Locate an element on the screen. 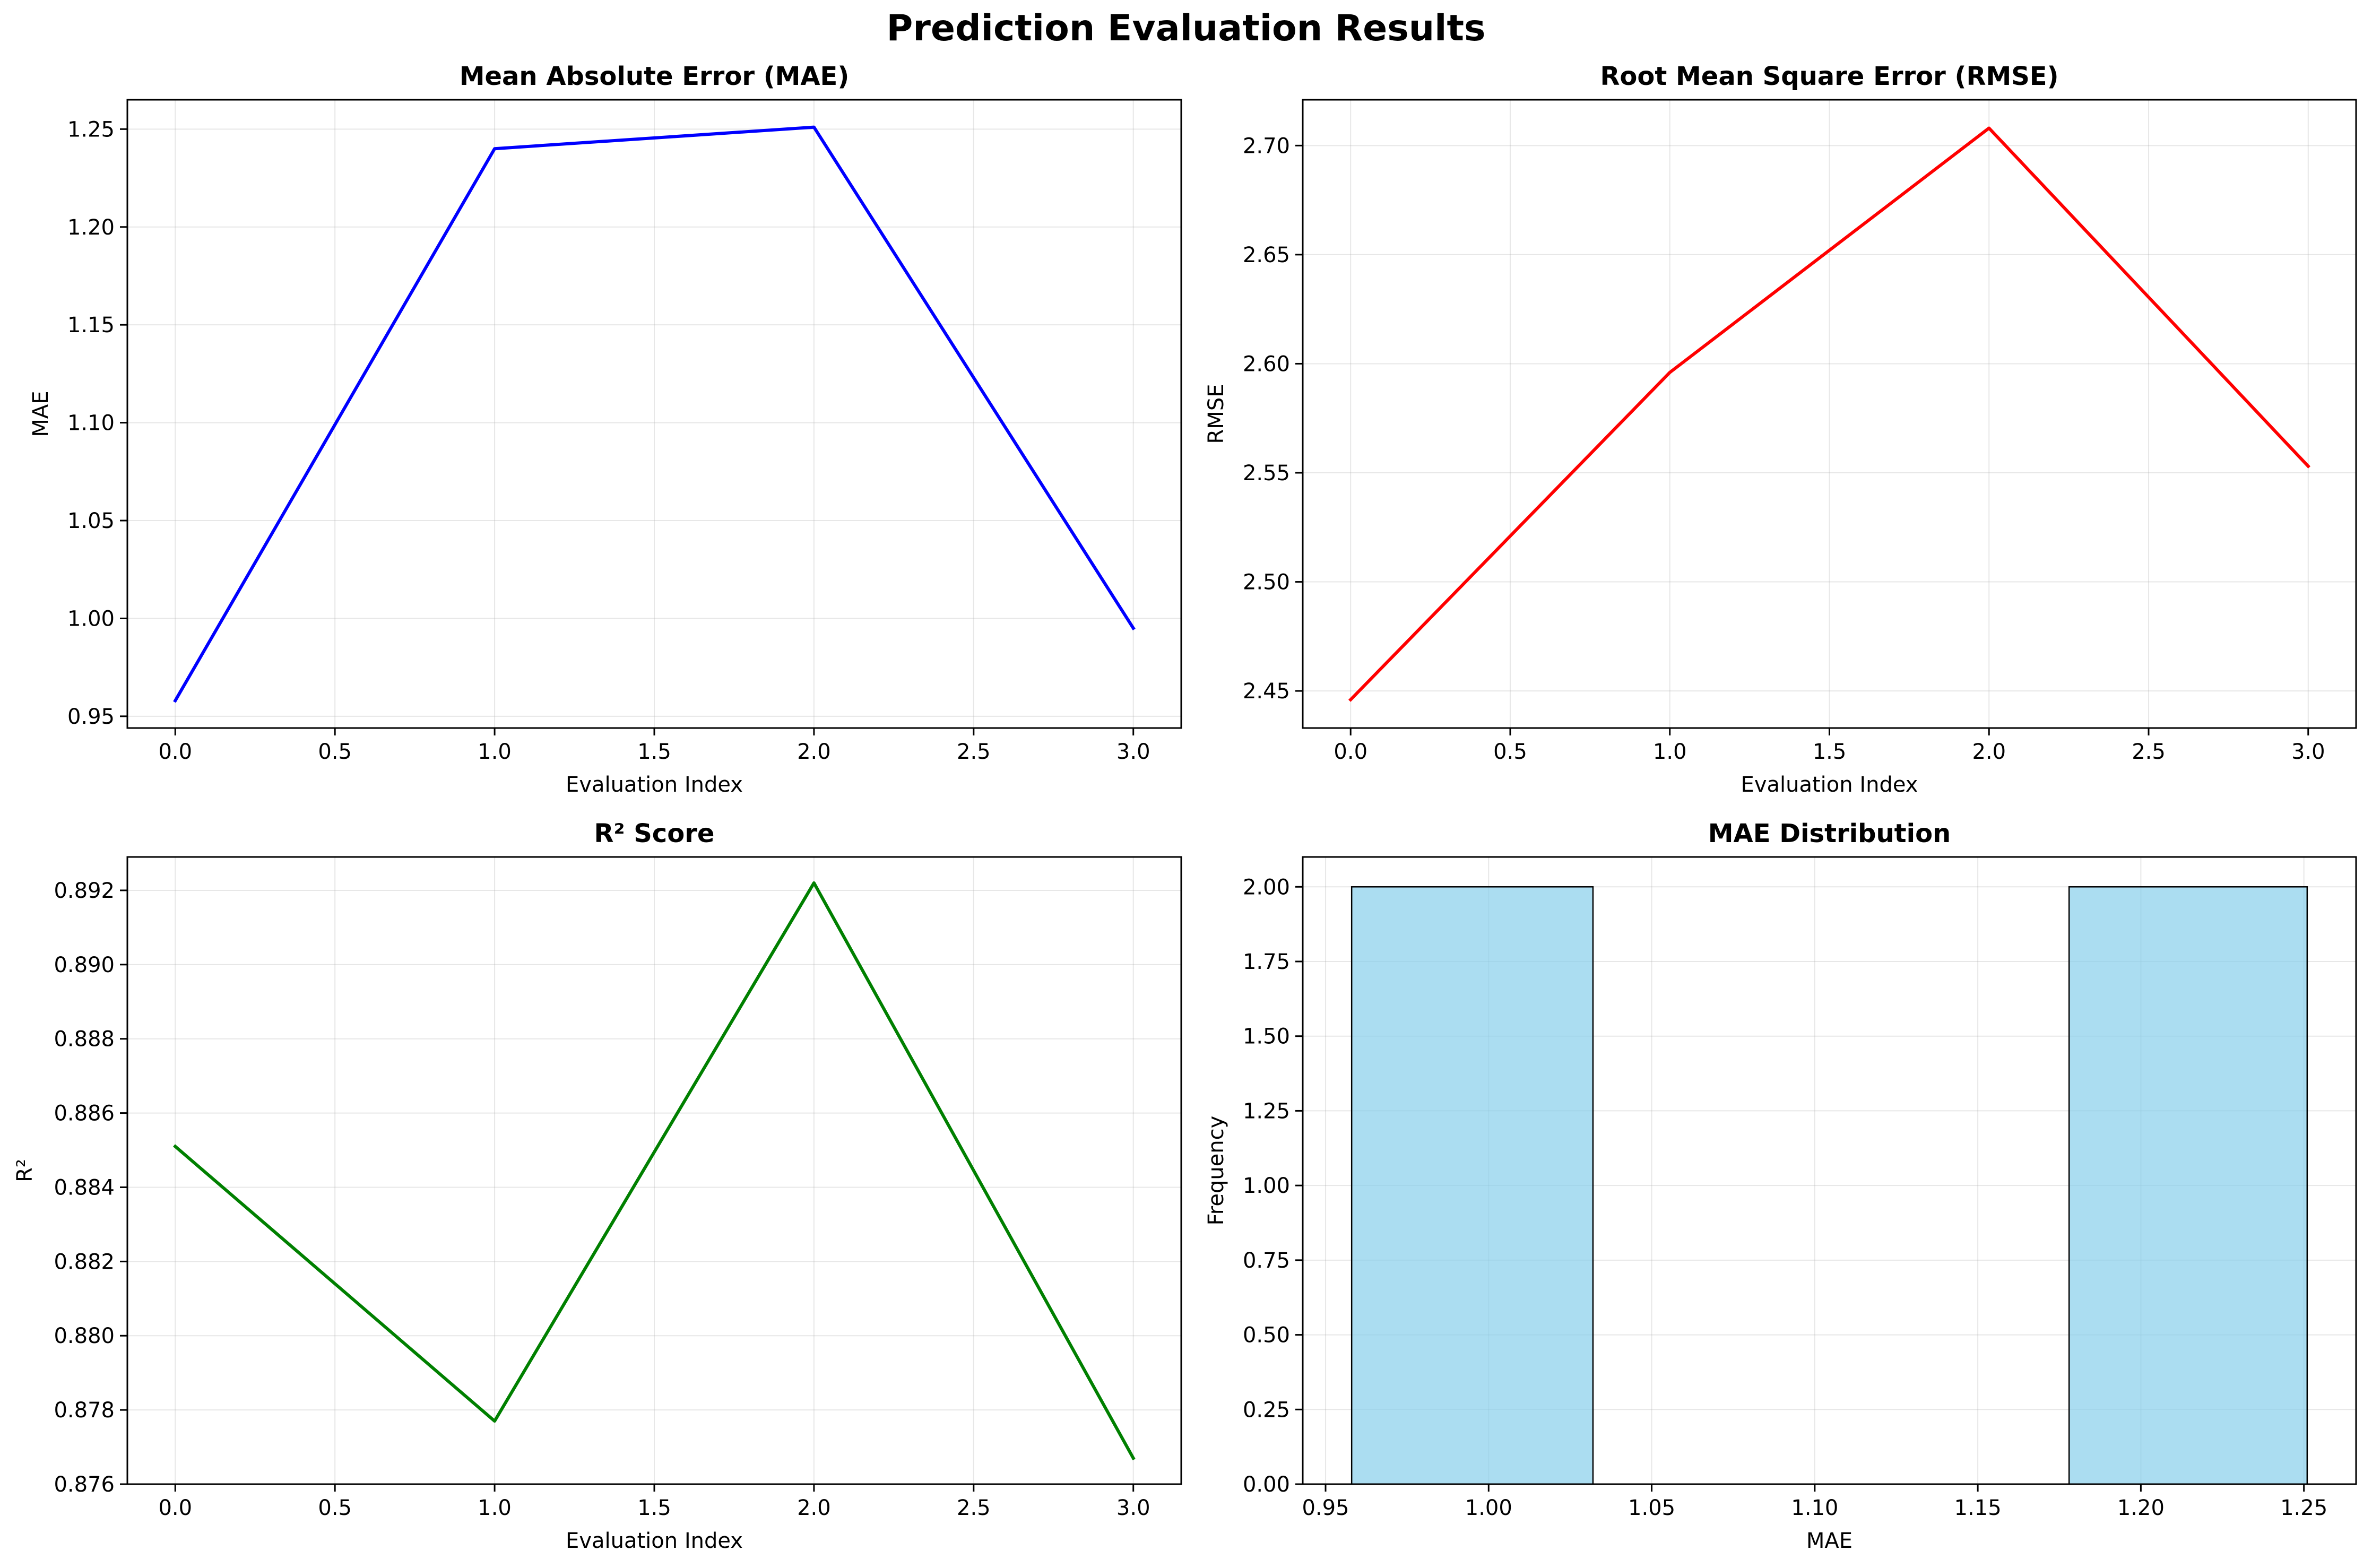  y-tick-label: 0.95 is located at coordinates (91, 717).